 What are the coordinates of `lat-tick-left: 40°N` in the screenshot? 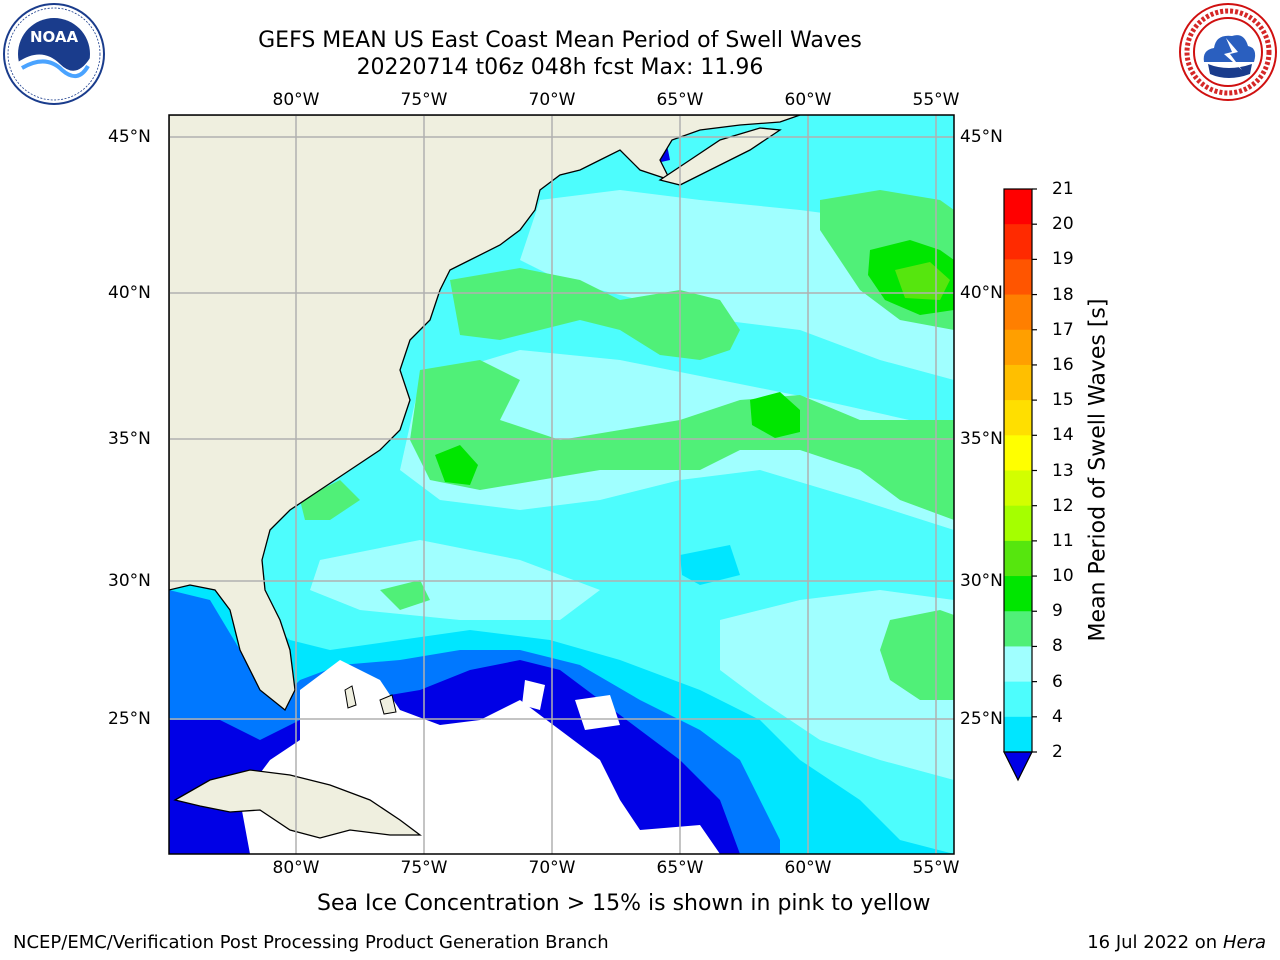 It's located at (129, 293).